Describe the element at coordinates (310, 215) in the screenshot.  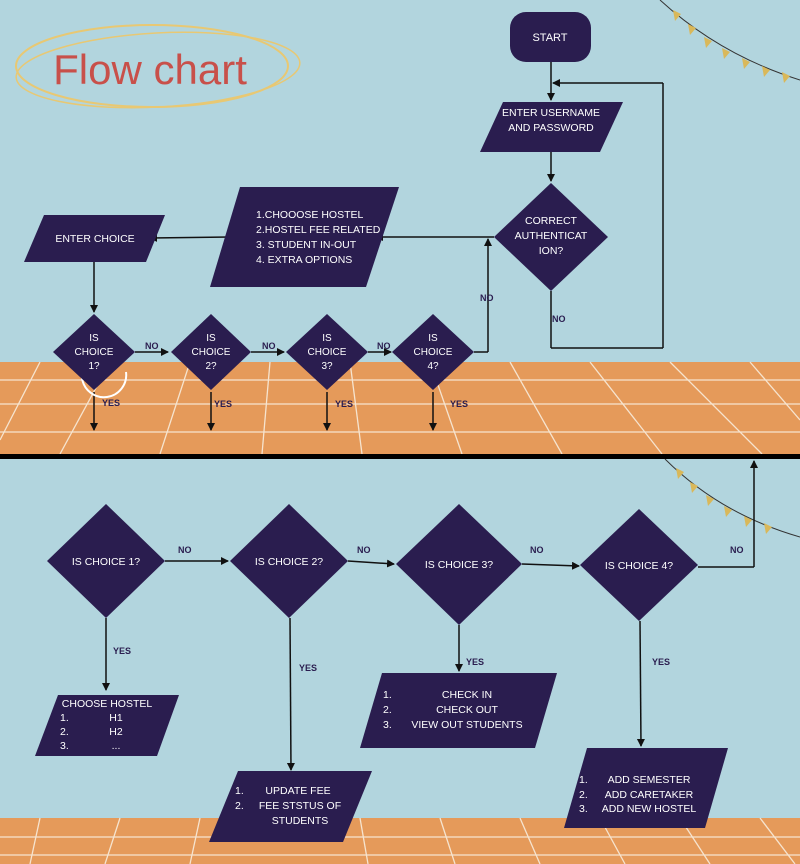
I see `menu-line-1: 1.CHOOOSE HOSTEL` at that location.